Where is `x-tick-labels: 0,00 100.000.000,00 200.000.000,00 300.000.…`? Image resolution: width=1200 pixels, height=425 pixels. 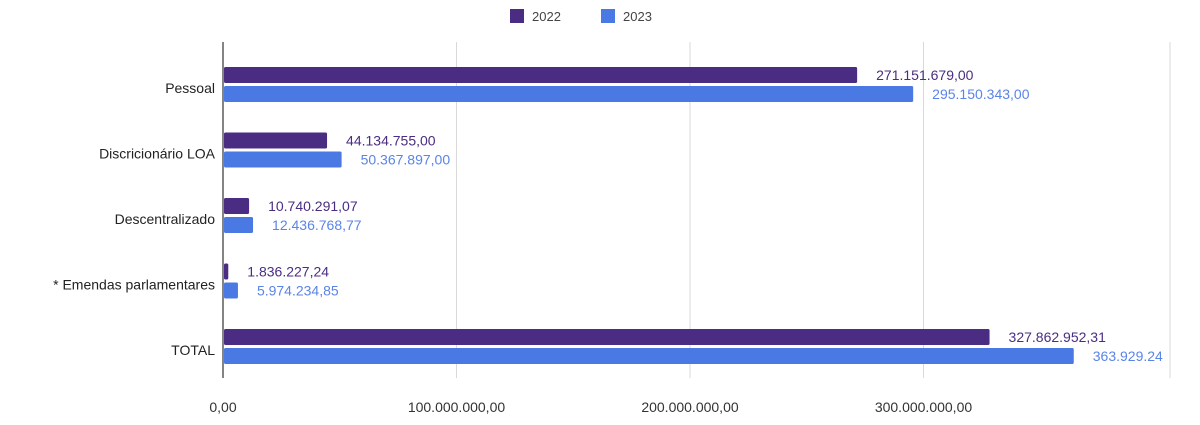 x-tick-labels: 0,00 100.000.000,00 200.000.000,00 300.000.… is located at coordinates (590, 407).